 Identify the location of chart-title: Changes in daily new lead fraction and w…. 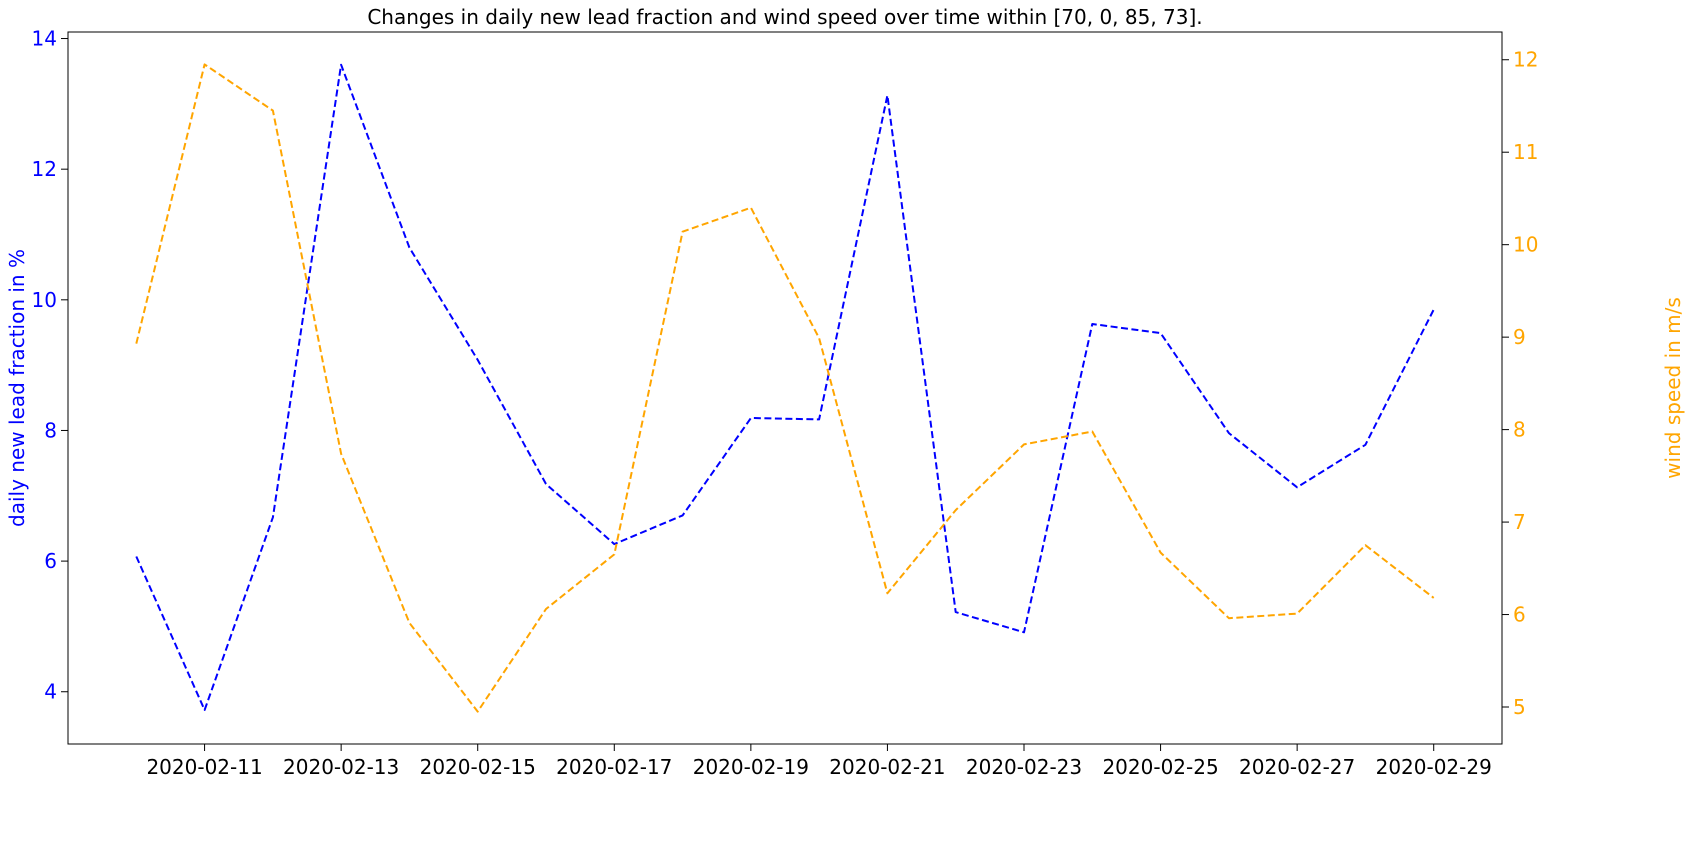
(784, 17).